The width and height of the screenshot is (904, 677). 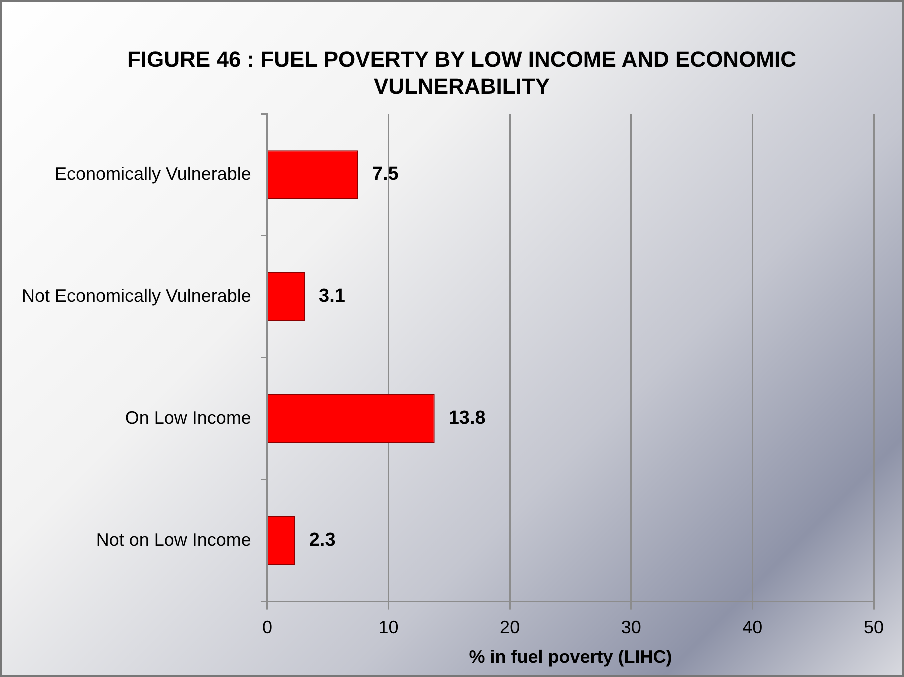 I want to click on x-tick-label: 40, so click(x=752, y=628).